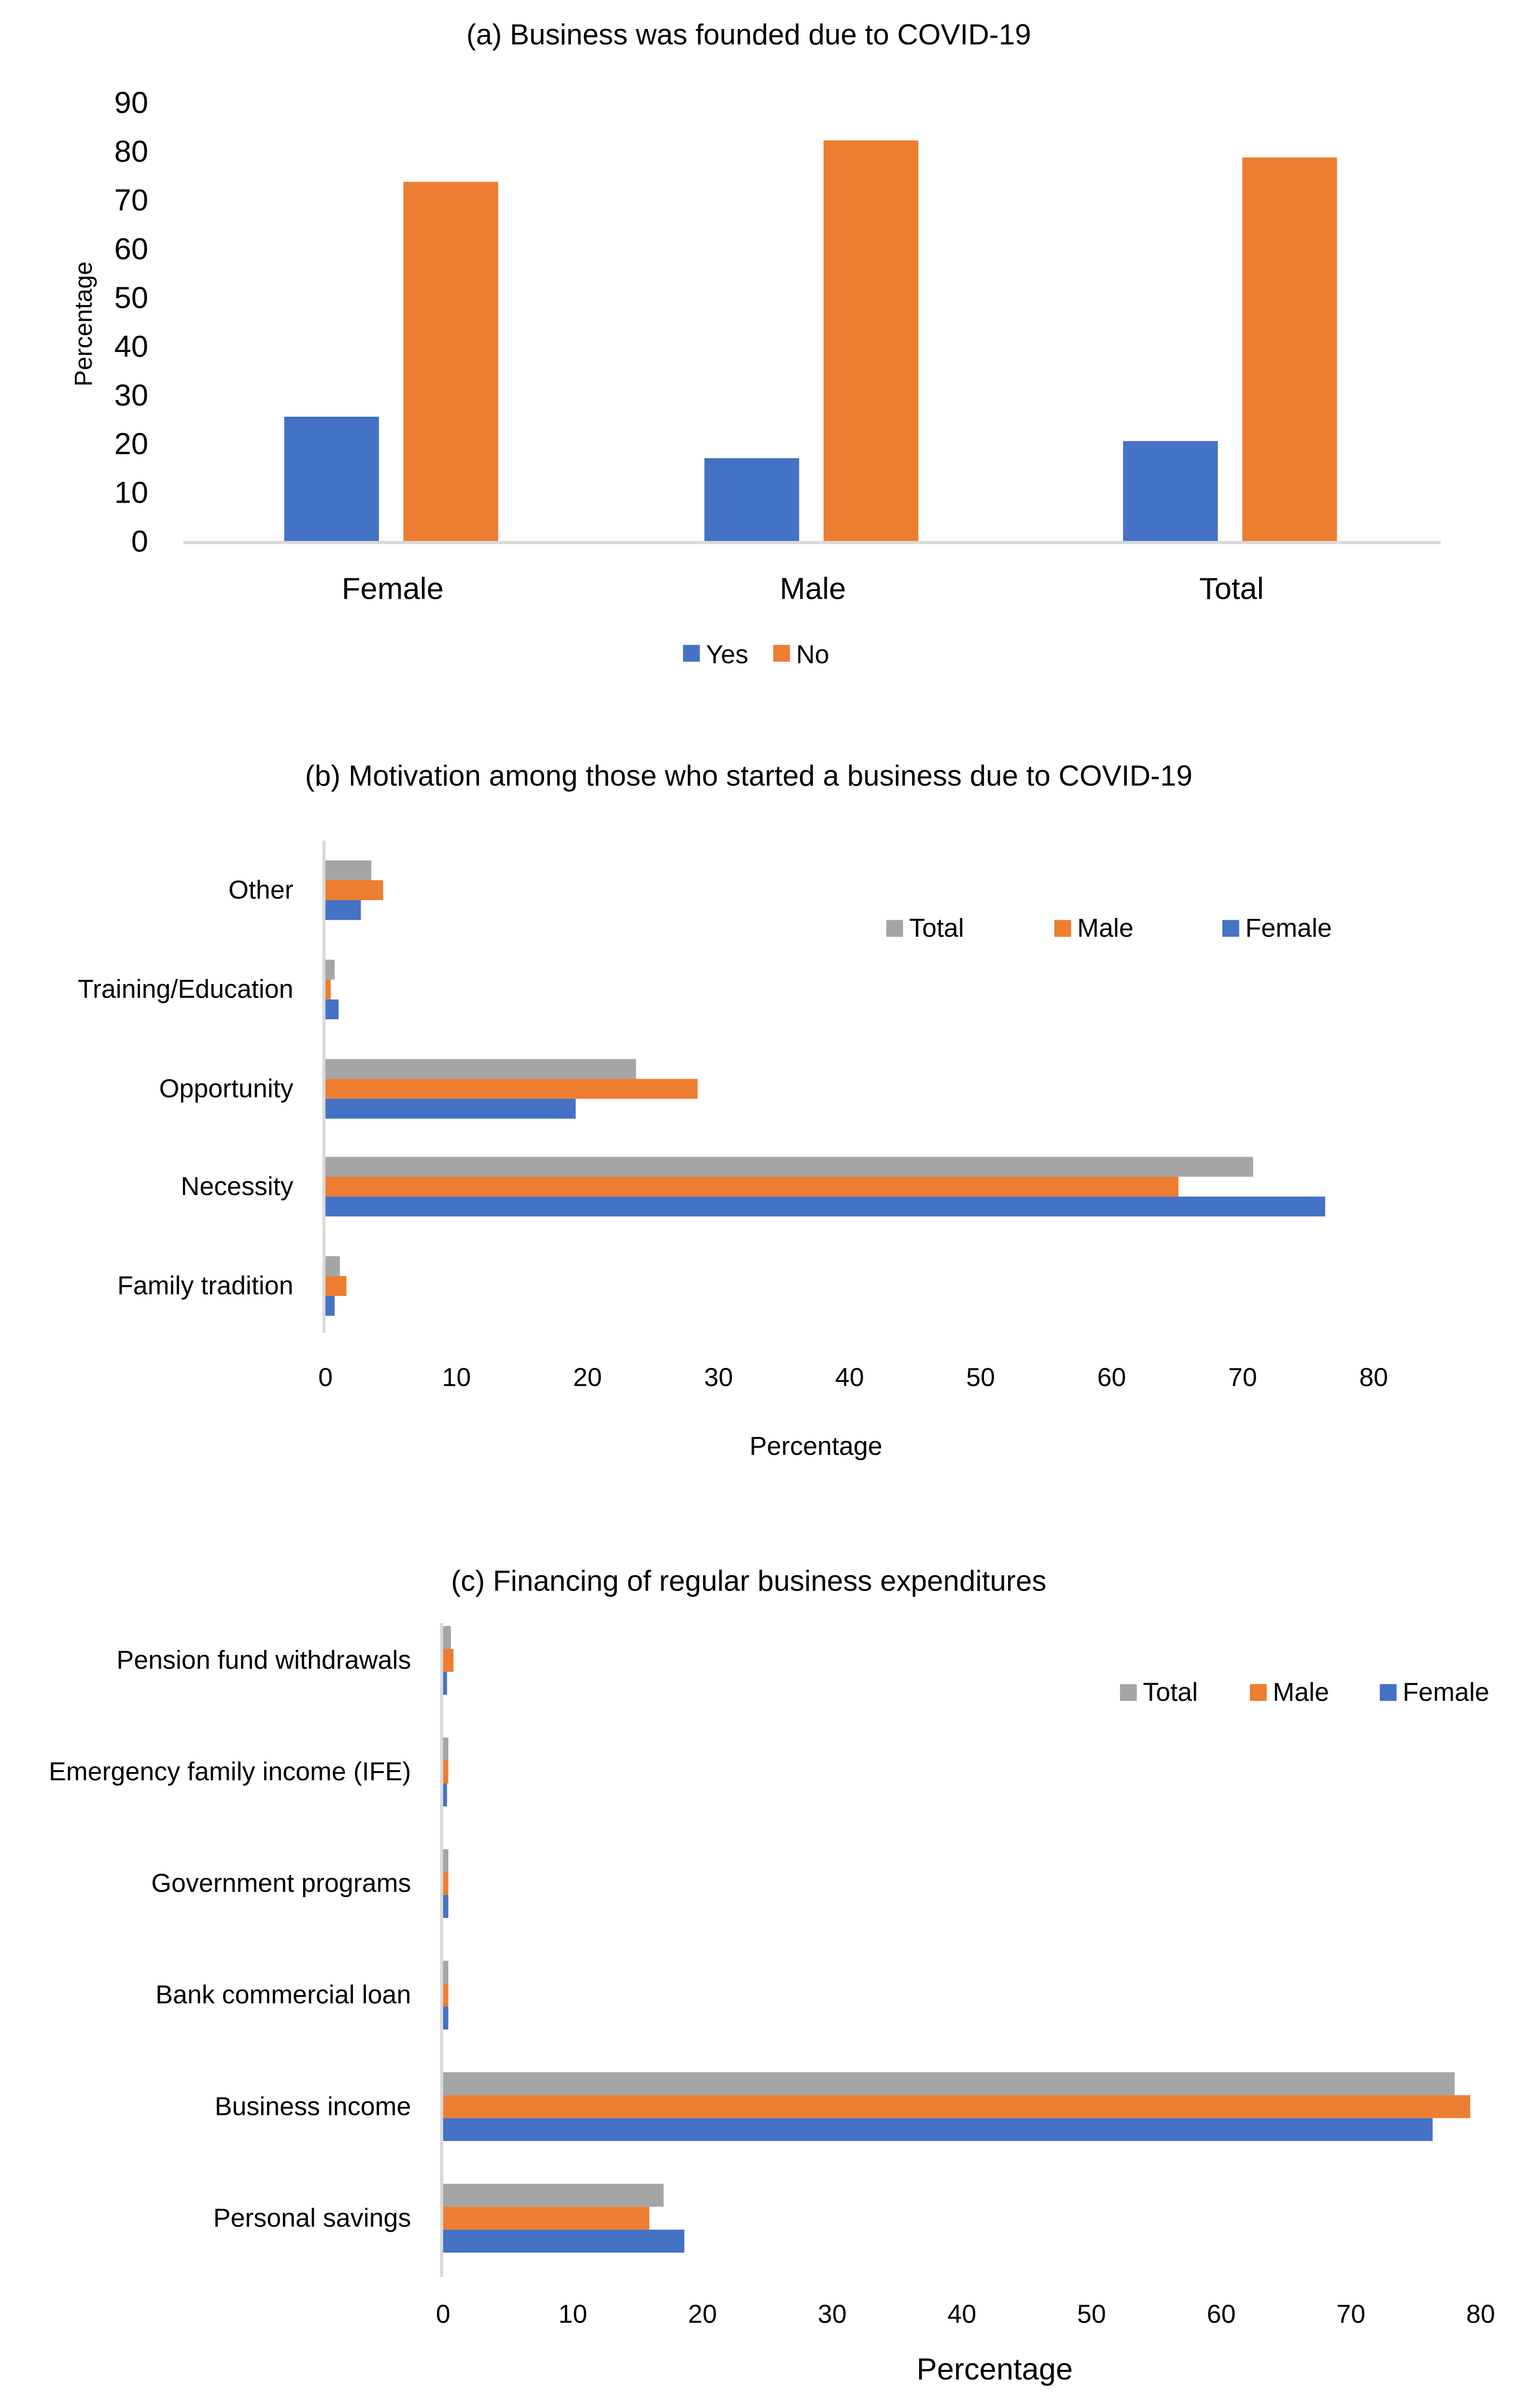 This screenshot has width=1528, height=2408. What do you see at coordinates (281, 1883) in the screenshot?
I see `category-label: Government programs` at bounding box center [281, 1883].